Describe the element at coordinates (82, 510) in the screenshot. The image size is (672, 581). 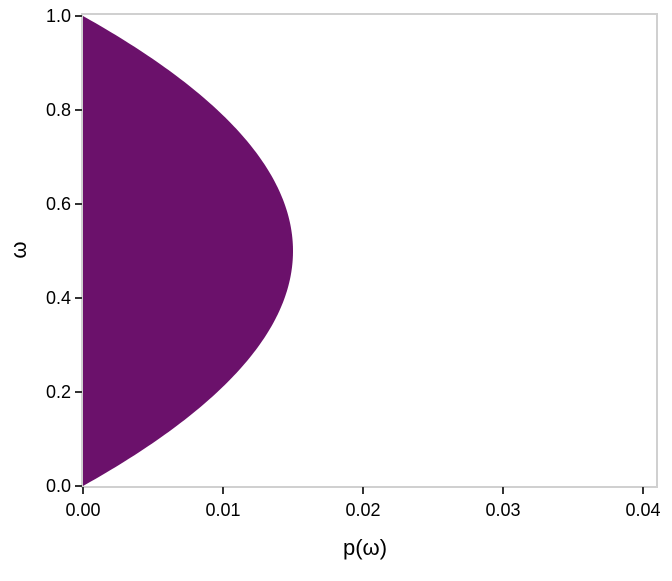
I see `x-tick-label: 0.00` at that location.